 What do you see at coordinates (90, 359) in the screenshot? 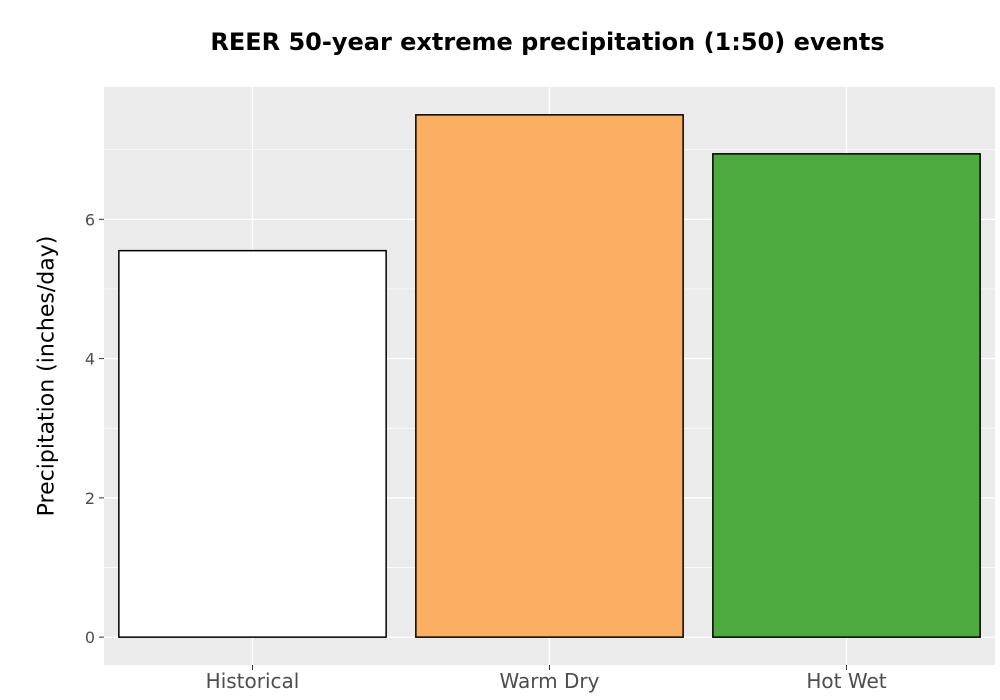
I see `y-tick-label: 4` at bounding box center [90, 359].